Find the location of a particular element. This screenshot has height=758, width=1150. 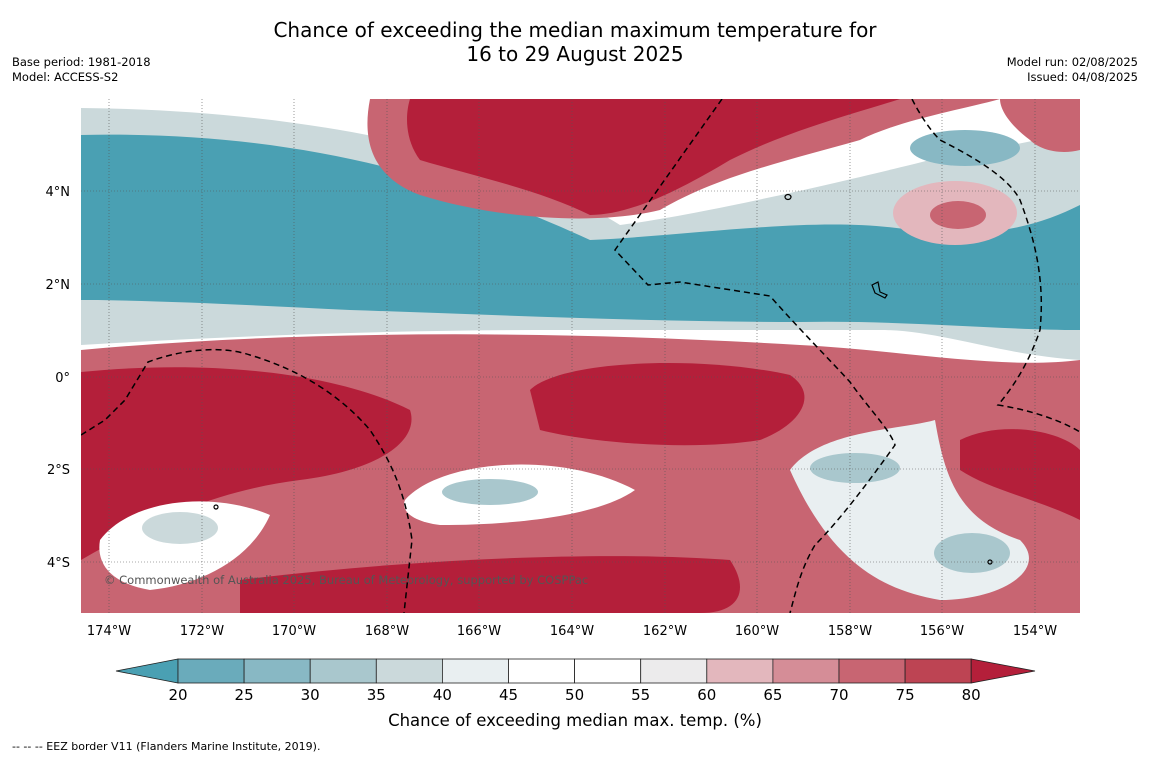

colorbar-tick-label: 35 is located at coordinates (376, 695).